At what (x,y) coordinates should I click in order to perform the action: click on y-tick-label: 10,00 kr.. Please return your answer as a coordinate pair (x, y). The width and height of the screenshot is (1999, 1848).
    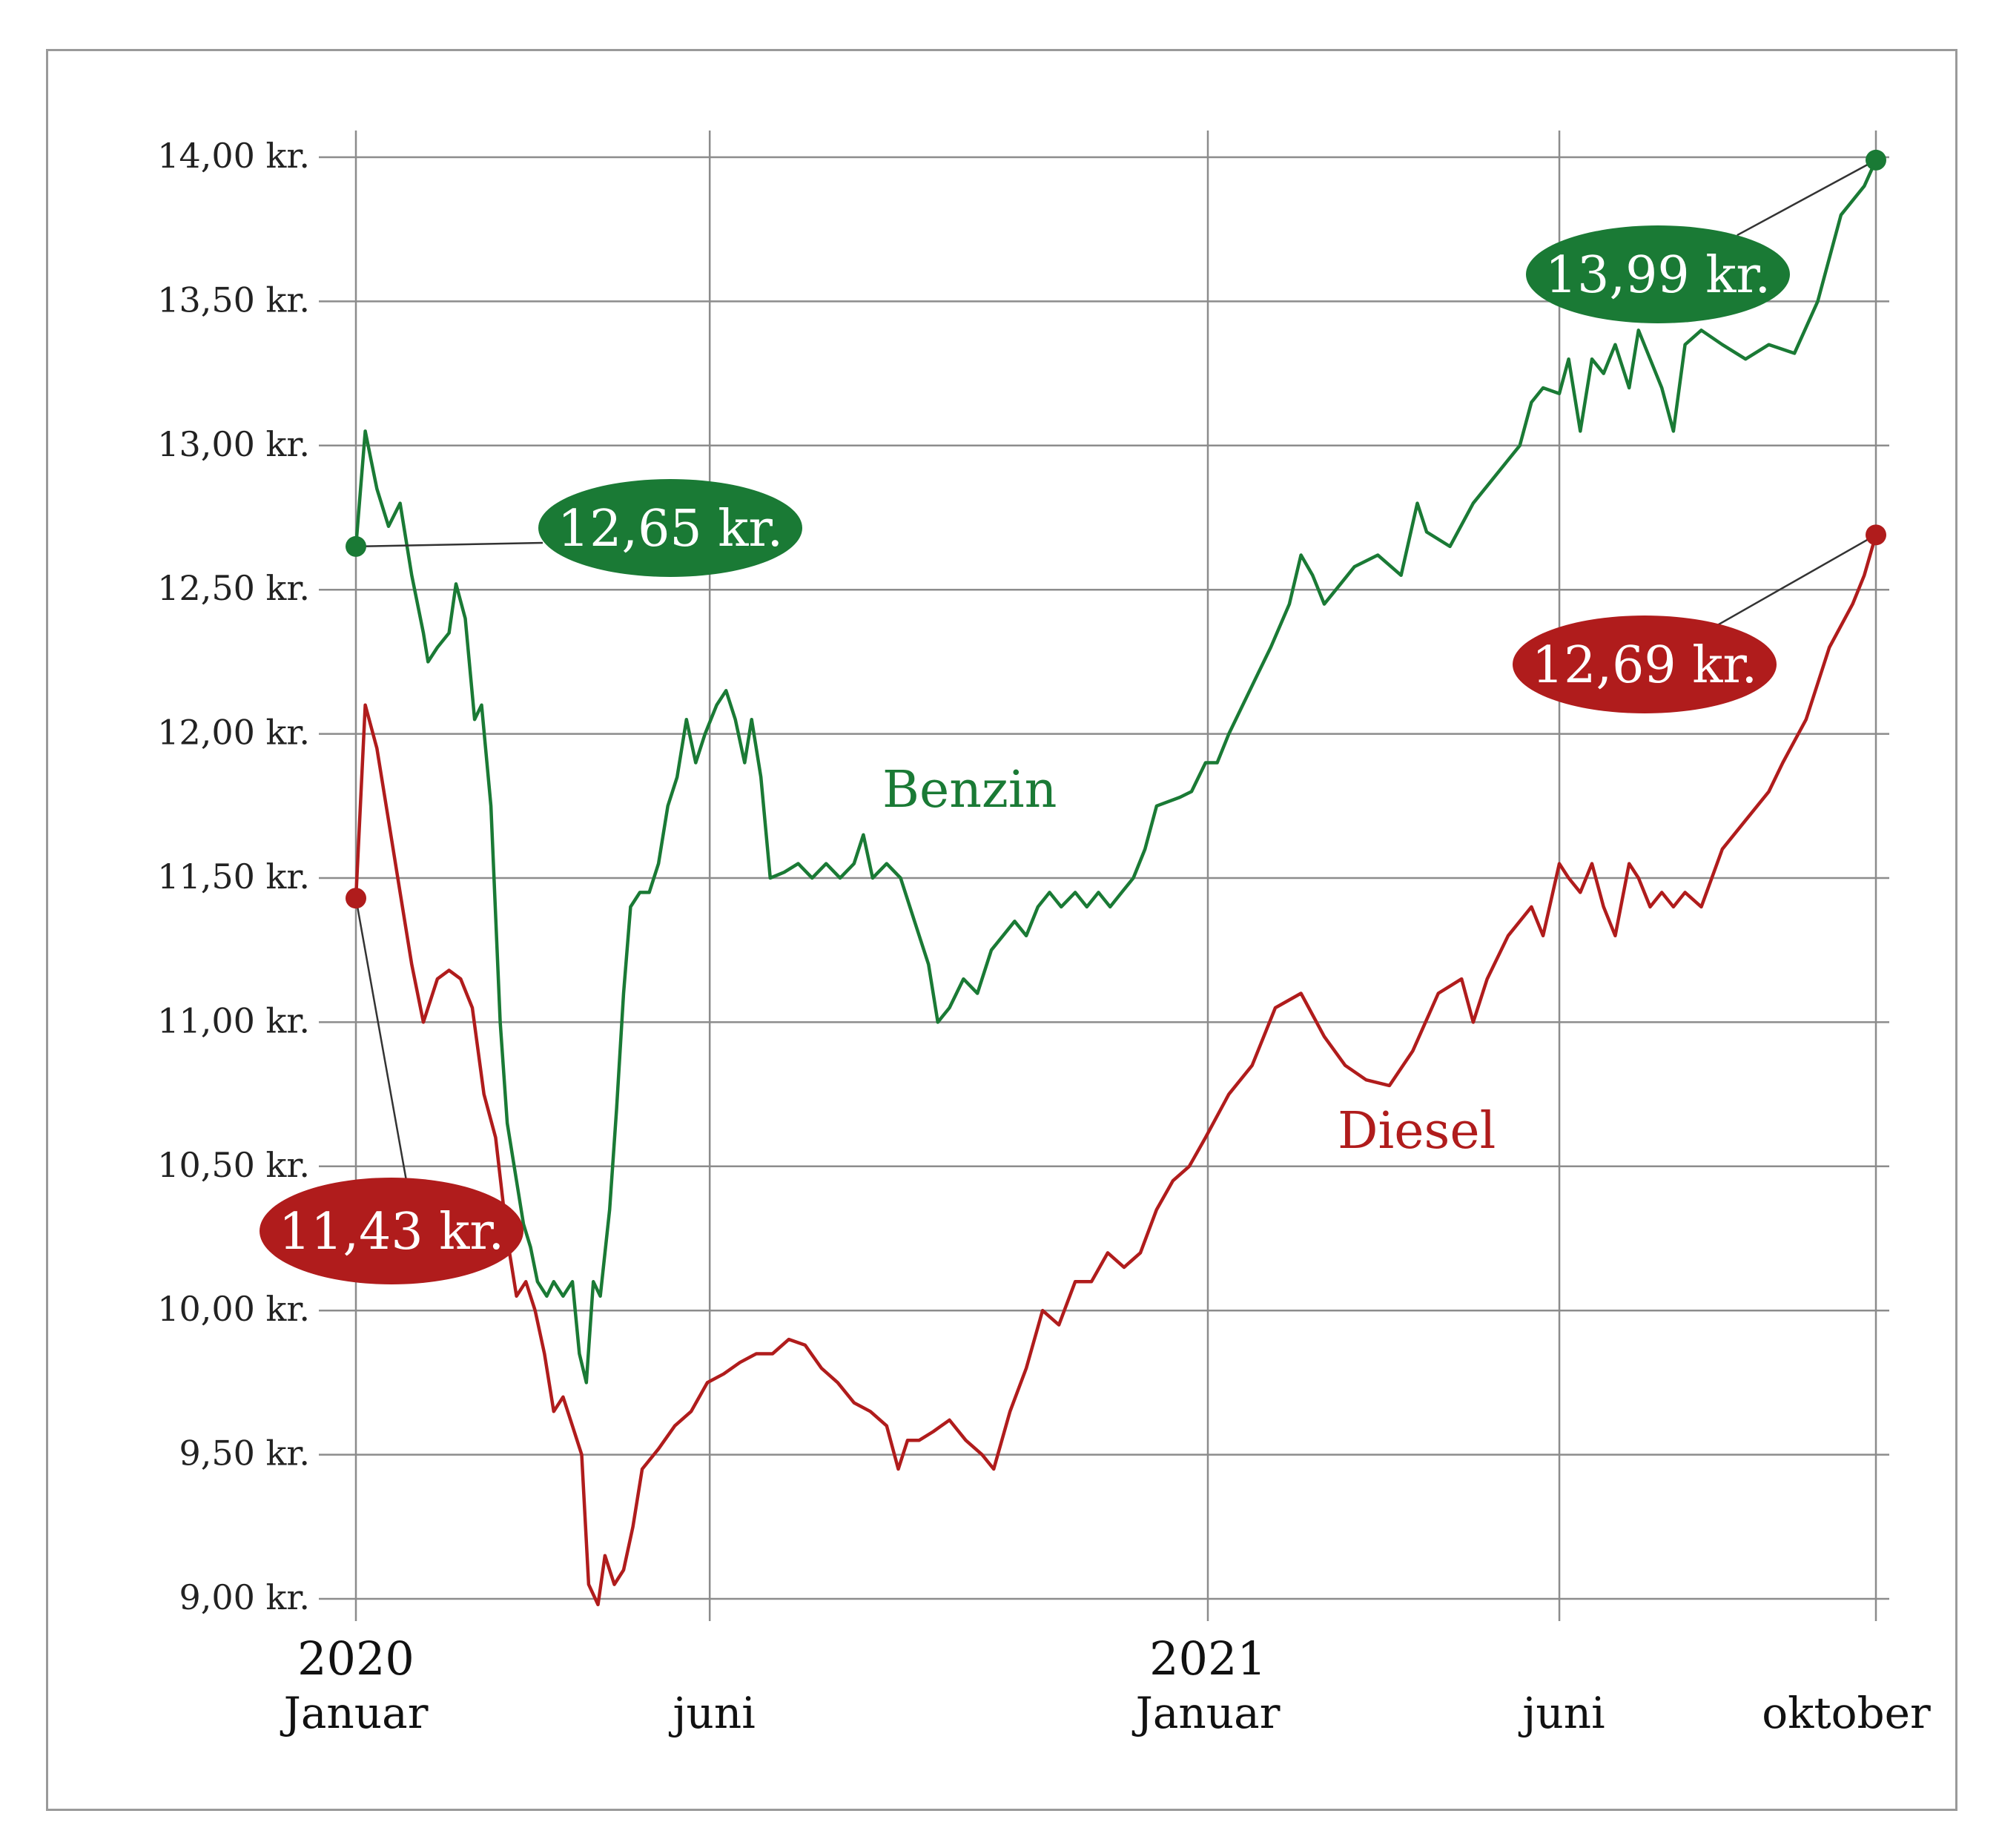
    Looking at the image, I should click on (234, 1309).